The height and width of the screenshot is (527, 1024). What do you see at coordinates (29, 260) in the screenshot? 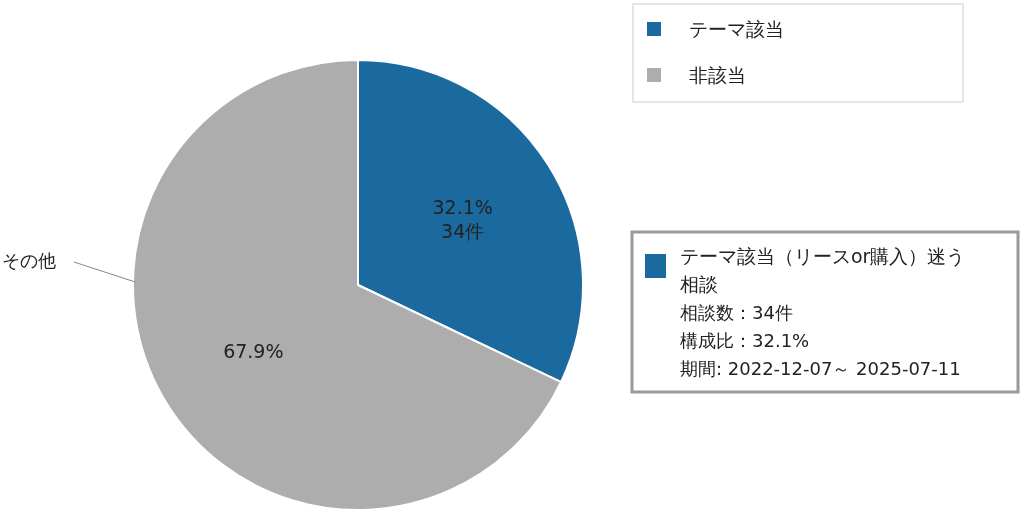
I see `text: その他` at bounding box center [29, 260].